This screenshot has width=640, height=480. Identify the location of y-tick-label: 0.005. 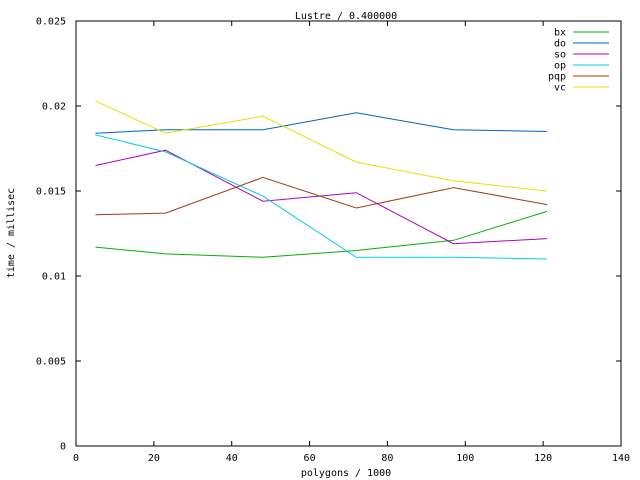
(51, 362).